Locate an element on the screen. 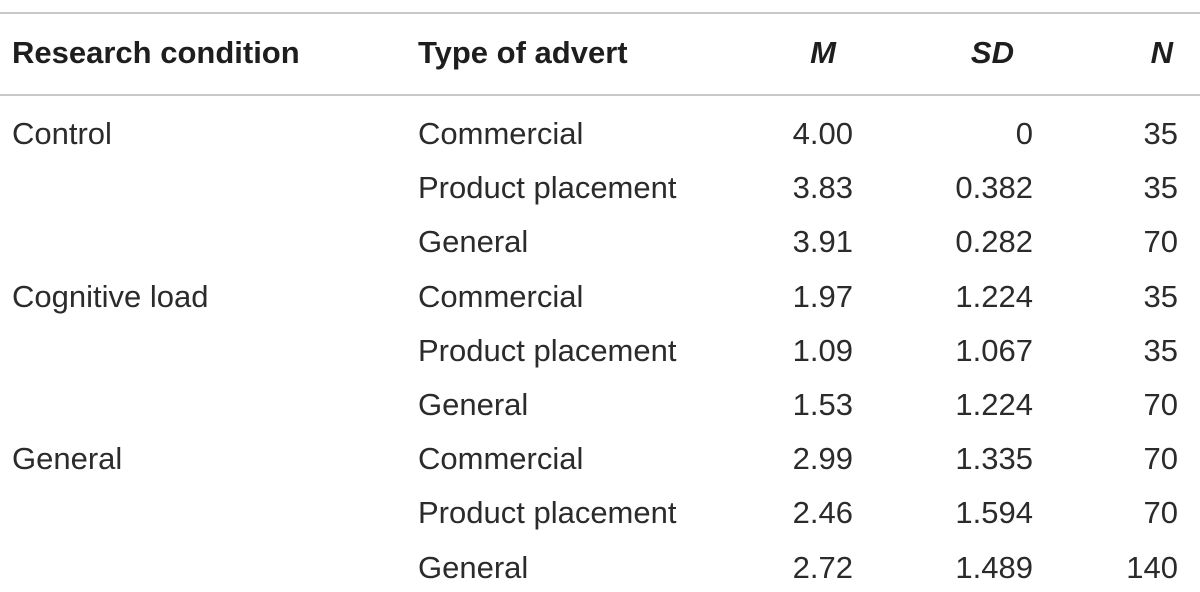  cell-research-condition: Control is located at coordinates (62, 133).